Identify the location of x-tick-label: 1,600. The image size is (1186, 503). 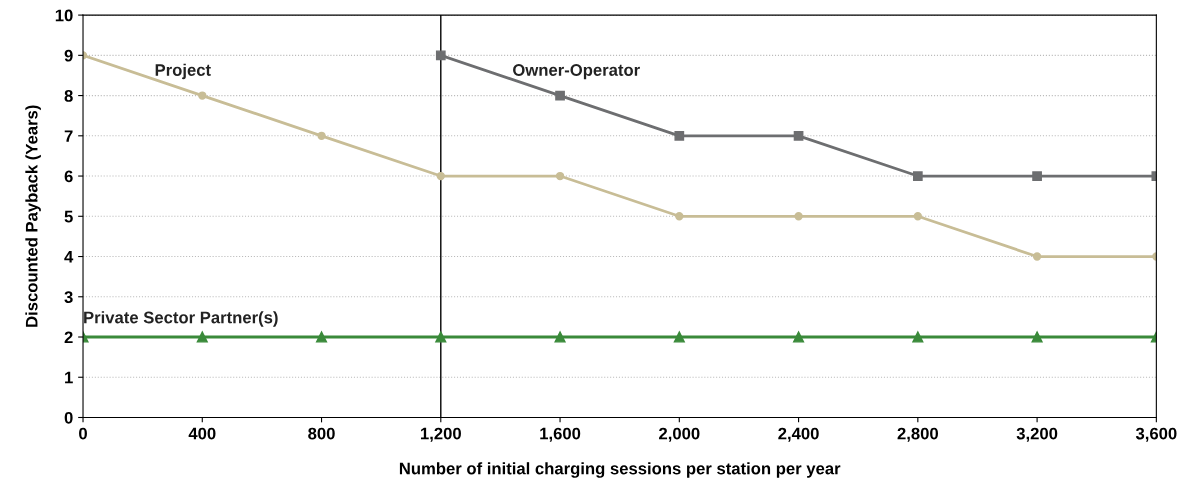
(560, 434).